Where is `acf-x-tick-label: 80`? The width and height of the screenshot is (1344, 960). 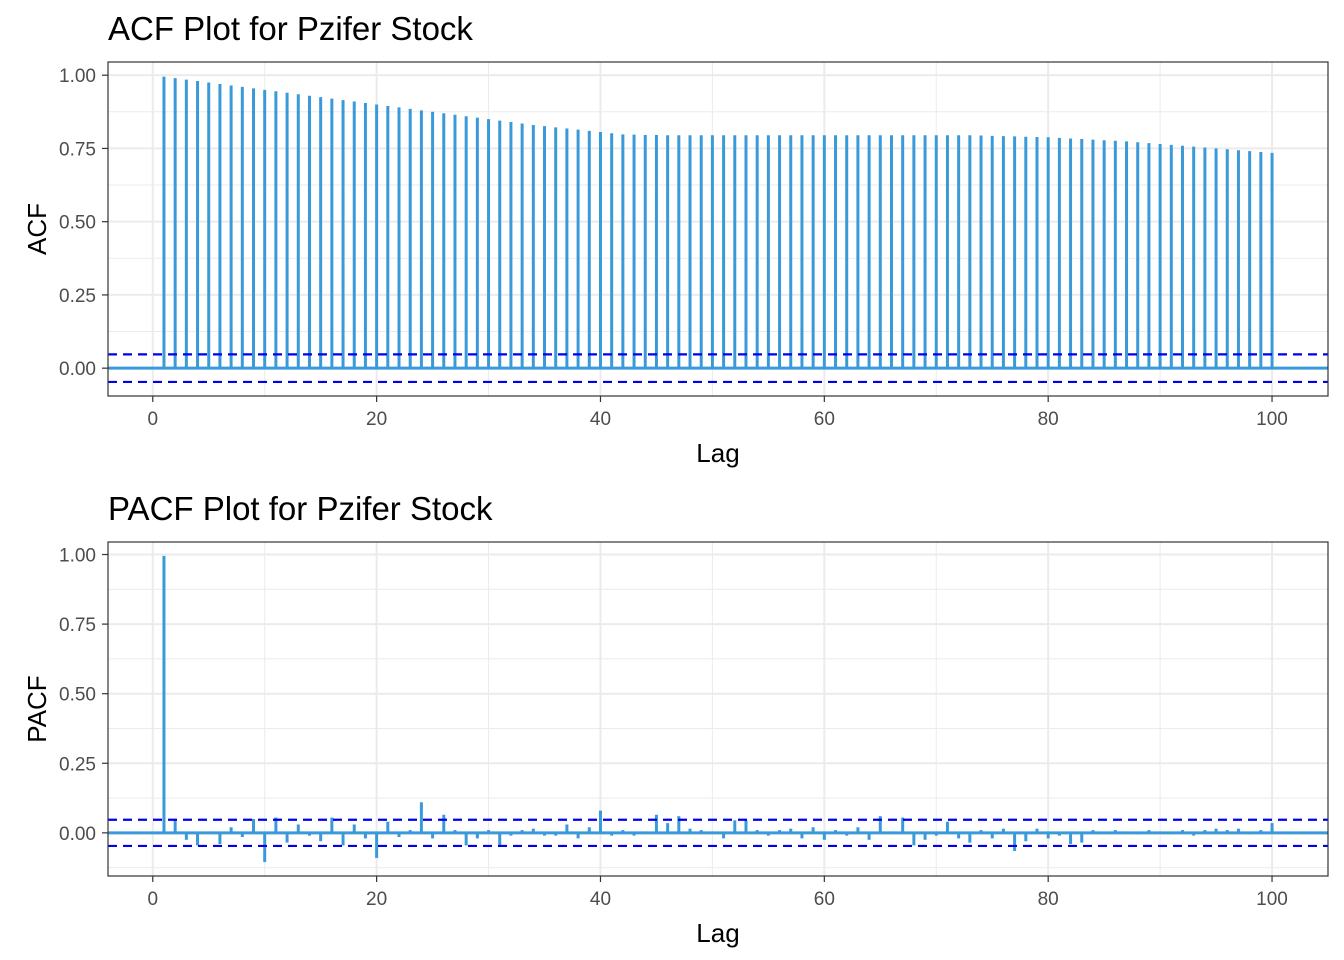 acf-x-tick-label: 80 is located at coordinates (1048, 419).